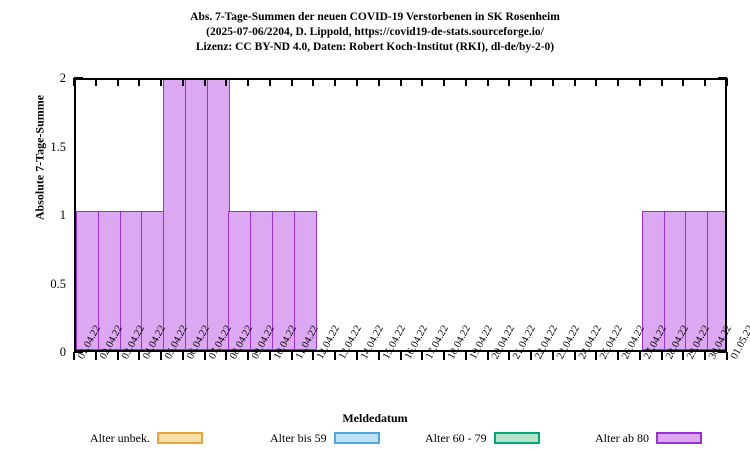 The width and height of the screenshot is (750, 450). What do you see at coordinates (120, 437) in the screenshot?
I see `legend-label: Alter unbek.` at bounding box center [120, 437].